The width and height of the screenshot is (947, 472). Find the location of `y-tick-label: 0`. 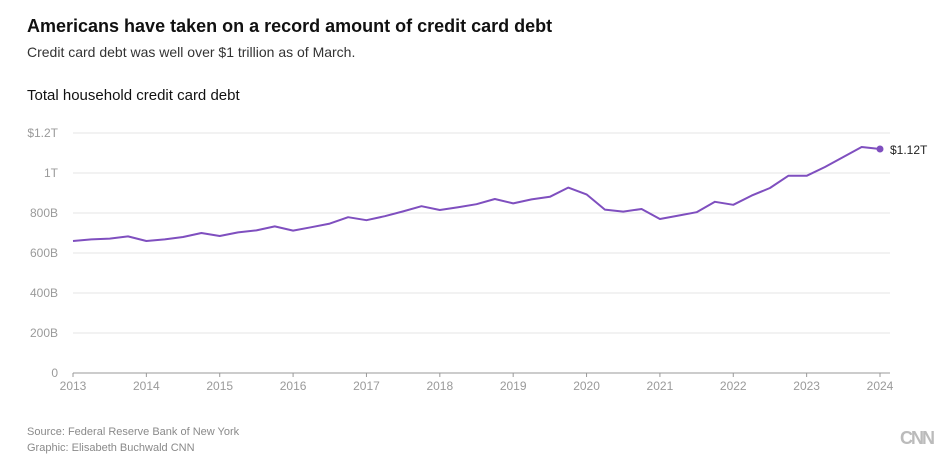

y-tick-label: 0 is located at coordinates (54, 373).